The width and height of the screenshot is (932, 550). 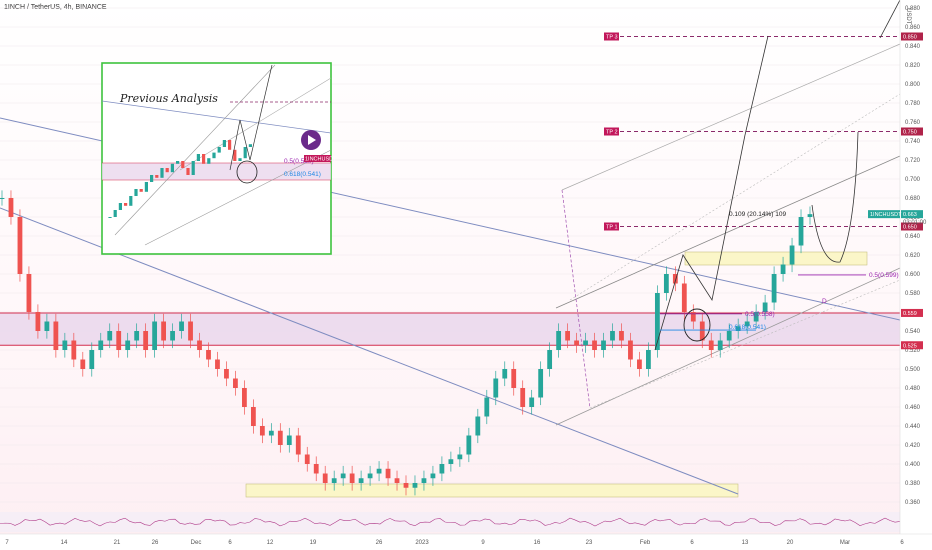 What do you see at coordinates (302, 174) in the screenshot?
I see `inset-fib-0618: 0.618(0.541)` at bounding box center [302, 174].